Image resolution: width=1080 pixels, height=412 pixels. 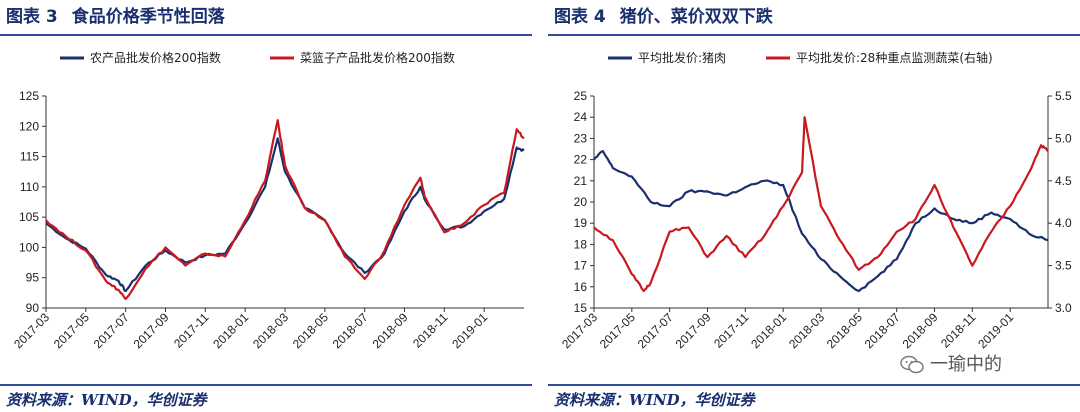 What do you see at coordinates (581, 202) in the screenshot?
I see `y-tick-label: 20` at bounding box center [581, 202].